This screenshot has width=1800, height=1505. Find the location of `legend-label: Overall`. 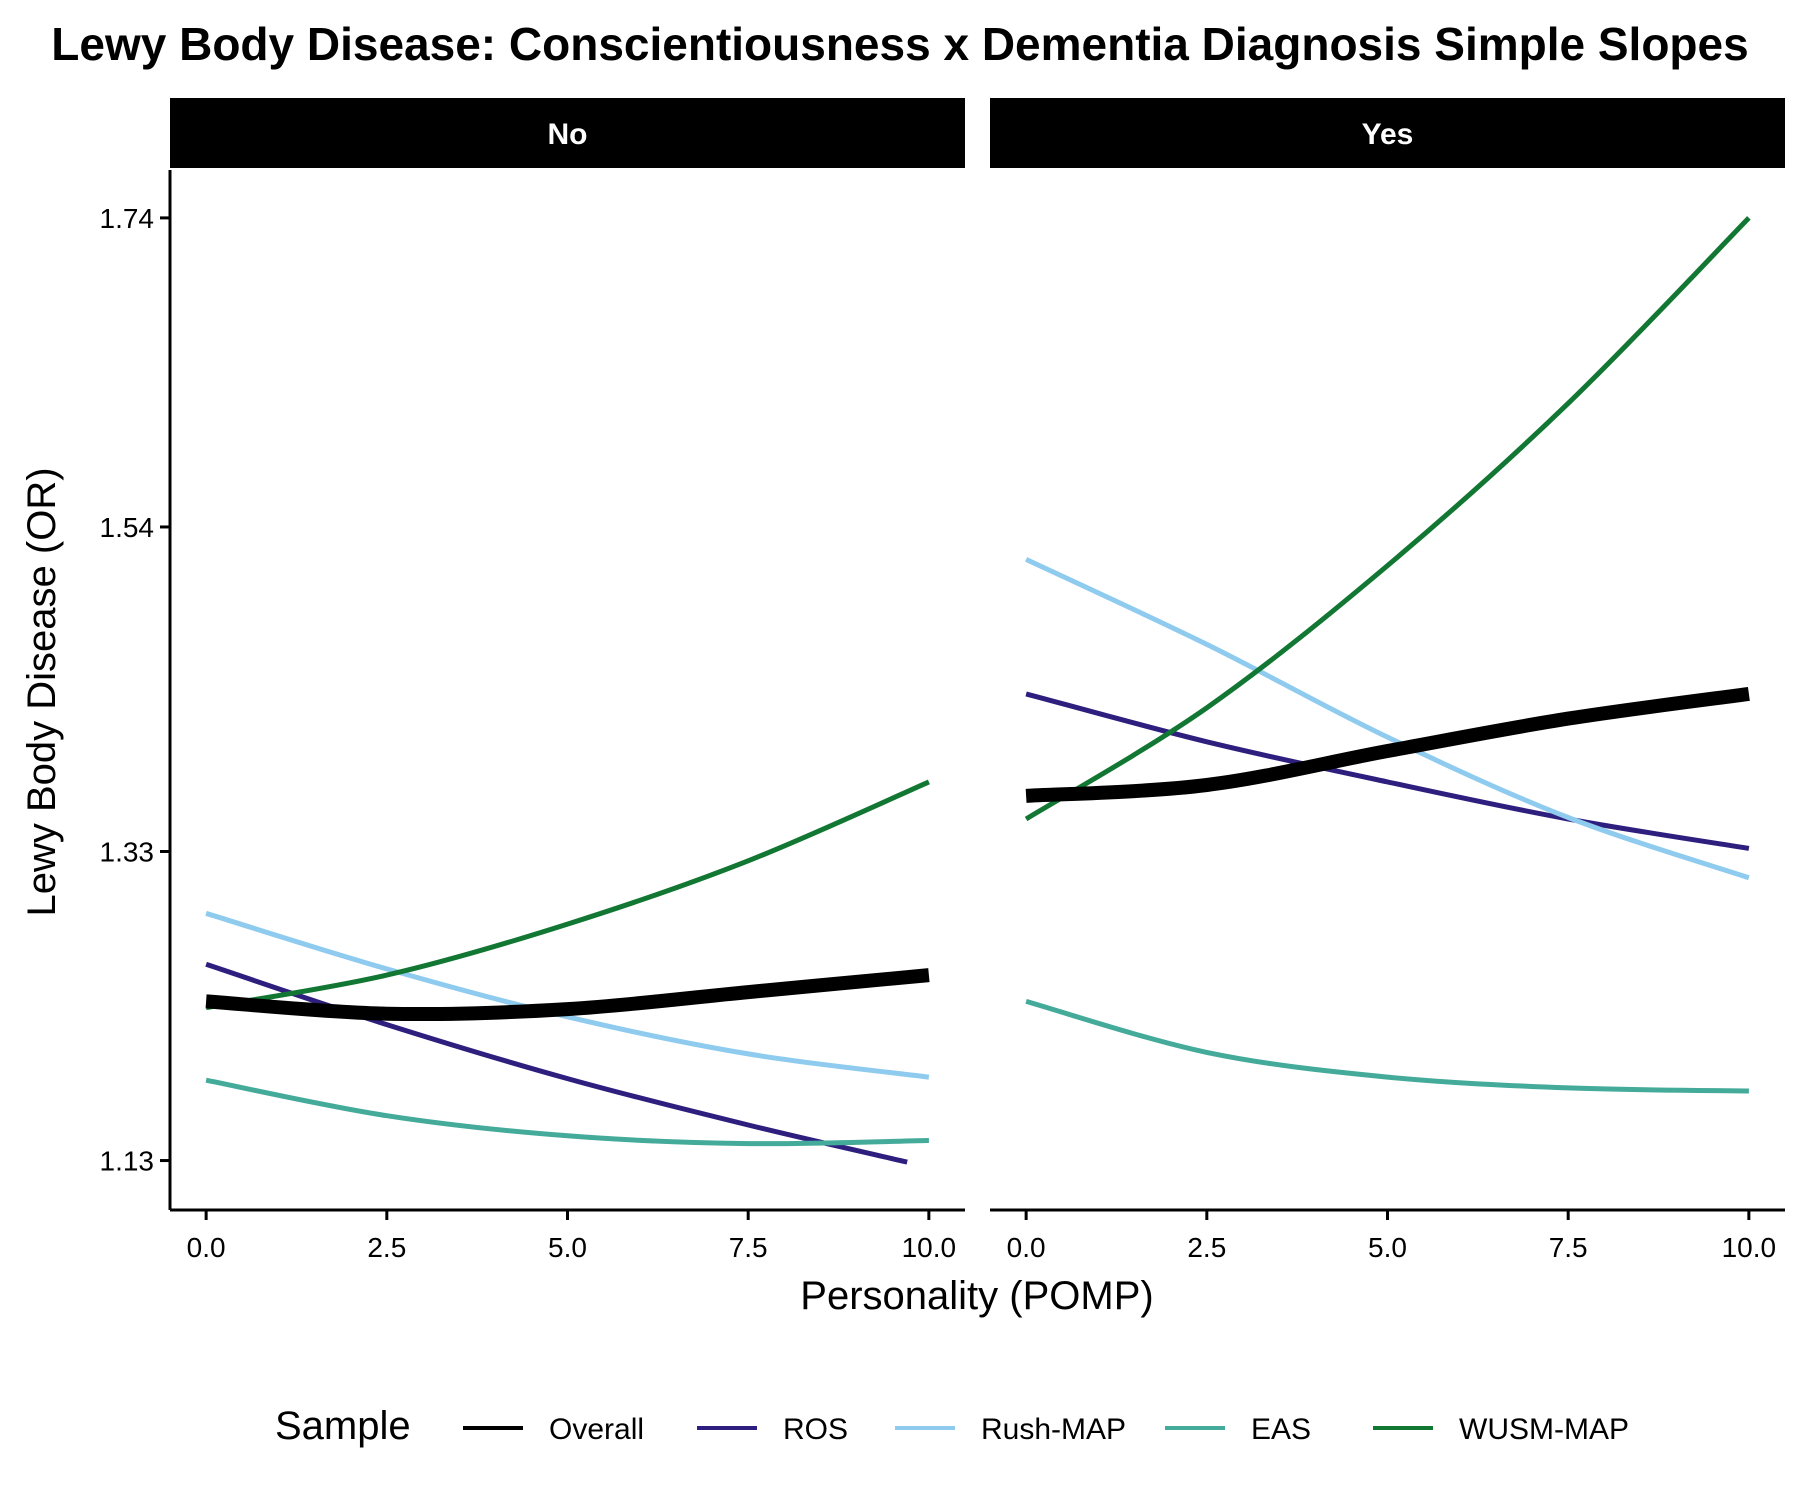

legend-label: Overall is located at coordinates (596, 1429).